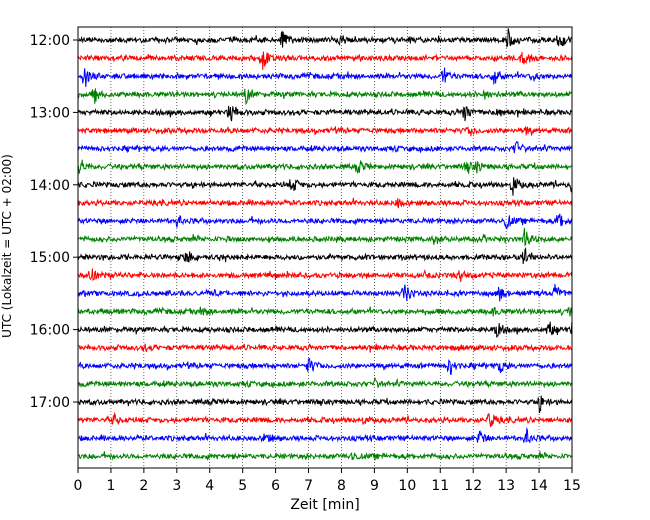  I want to click on y-tick-label: 14:00, so click(50, 186).